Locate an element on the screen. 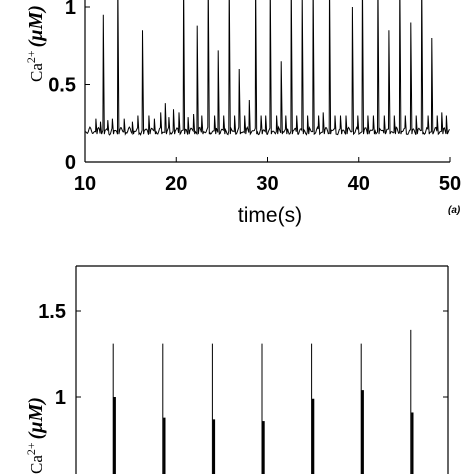  chart-a-y-axis-label: Ca2+ (μM) is located at coordinates (35, 43).